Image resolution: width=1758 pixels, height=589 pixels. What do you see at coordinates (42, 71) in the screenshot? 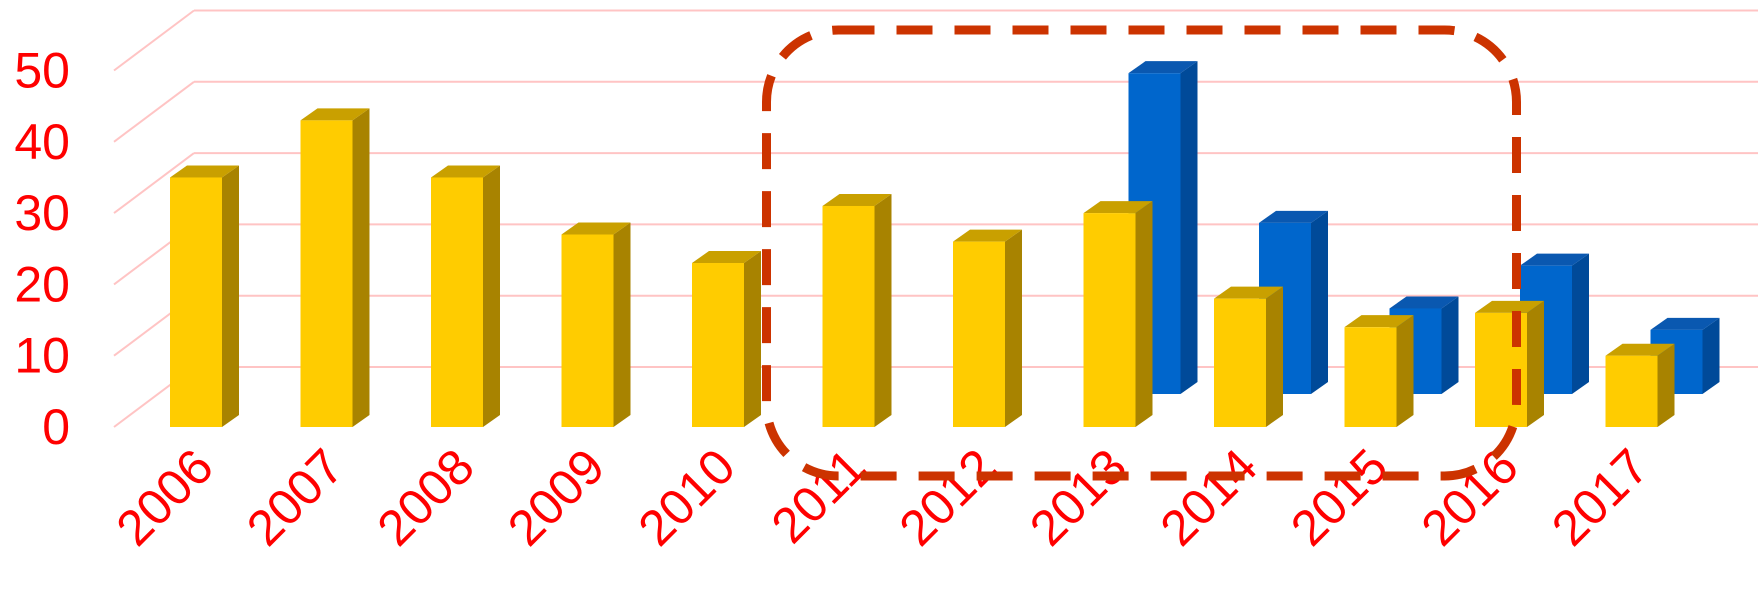
I see `y-tick-label: 50` at bounding box center [42, 71].